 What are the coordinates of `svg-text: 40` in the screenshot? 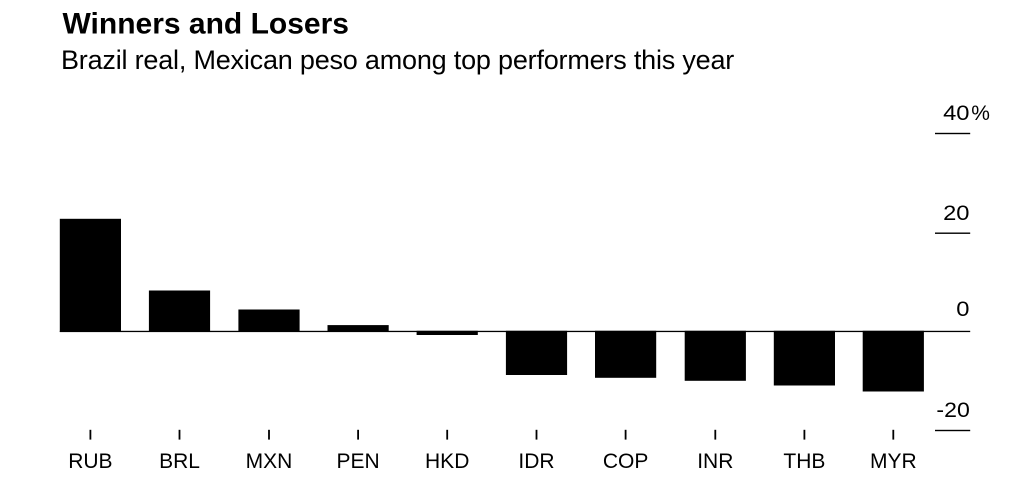 It's located at (956, 112).